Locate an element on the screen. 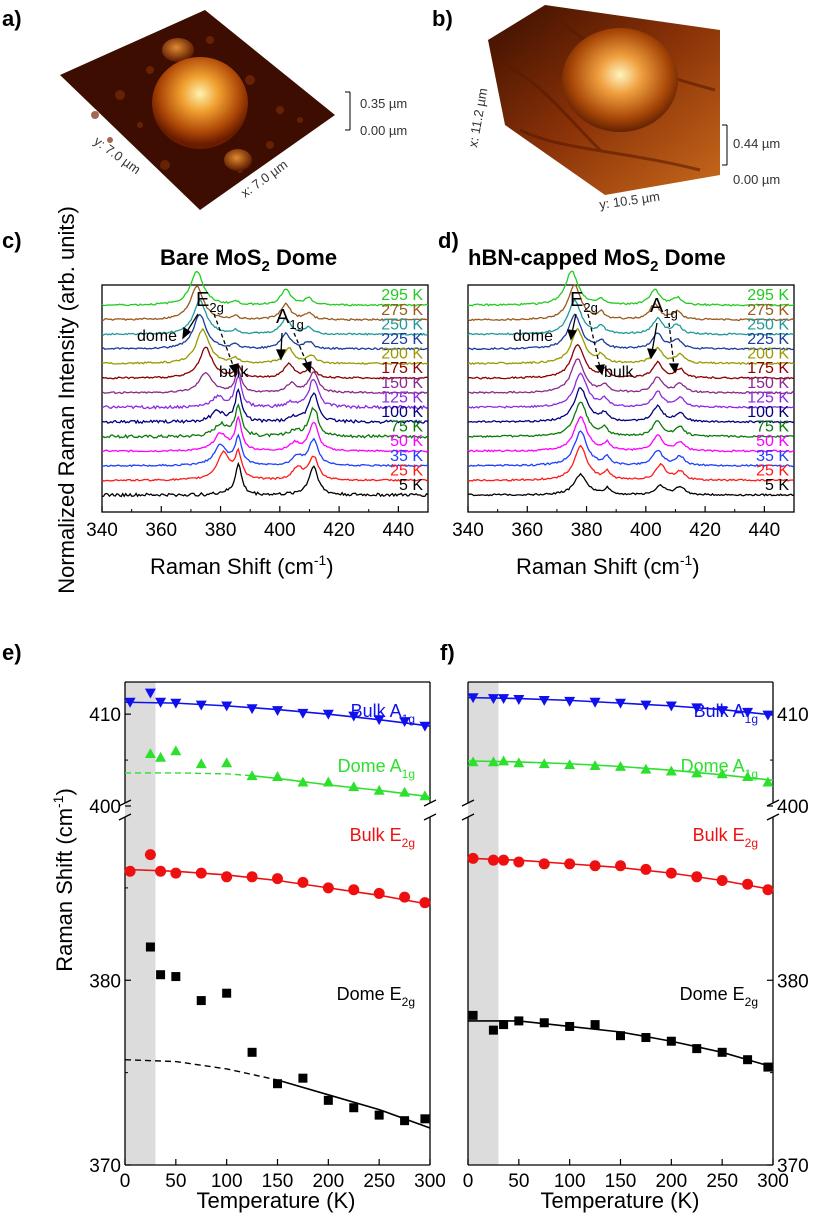 Image resolution: width=826 pixels, height=1217 pixels. series-label: Bulk E2g is located at coordinates (725, 837).